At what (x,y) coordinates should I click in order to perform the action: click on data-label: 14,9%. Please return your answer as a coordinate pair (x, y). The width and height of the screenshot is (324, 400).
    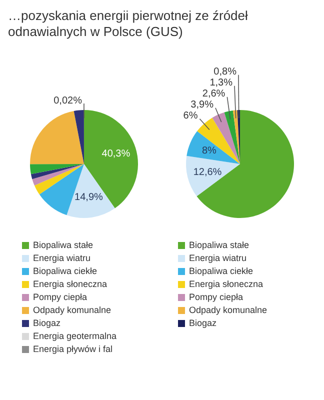
    Looking at the image, I should click on (88, 197).